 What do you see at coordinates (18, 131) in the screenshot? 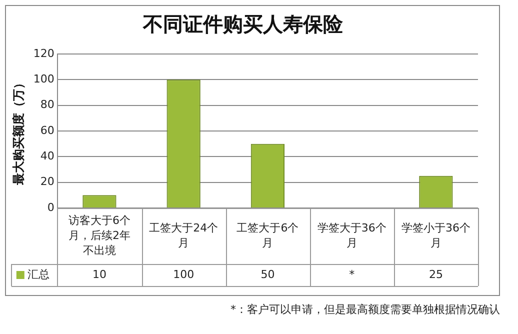
I see `y-axis-title: 最大购买额度（万）` at bounding box center [18, 131].